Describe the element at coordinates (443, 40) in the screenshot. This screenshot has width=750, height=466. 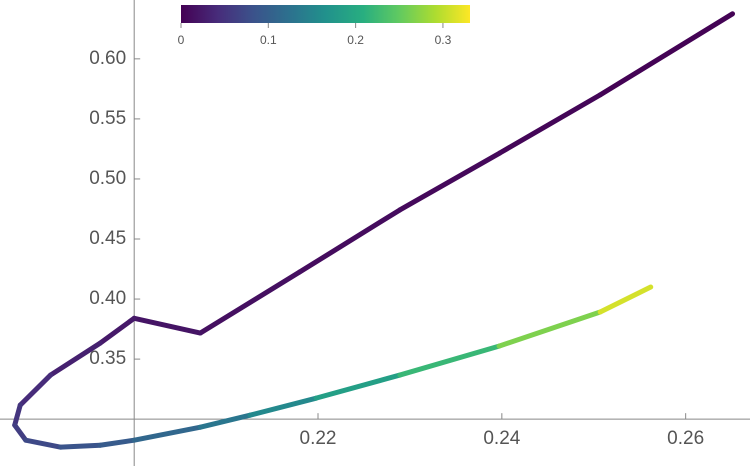
I see `colorbar-tick-label: 0.3` at that location.